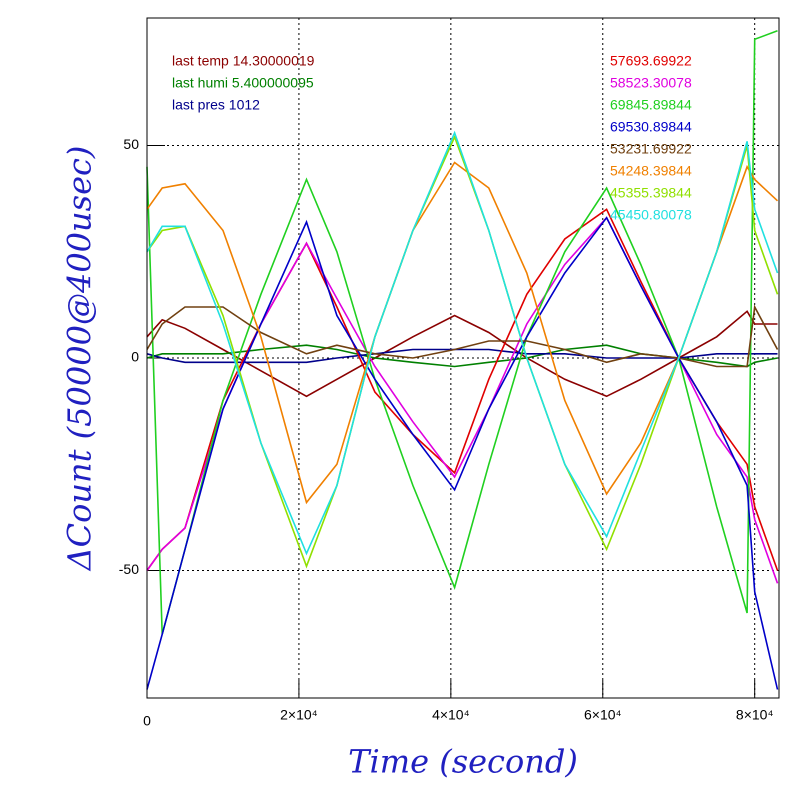 The height and width of the screenshot is (802, 797). Describe the element at coordinates (755, 715) in the screenshot. I see `x-tick-label: 8×10⁴` at that location.